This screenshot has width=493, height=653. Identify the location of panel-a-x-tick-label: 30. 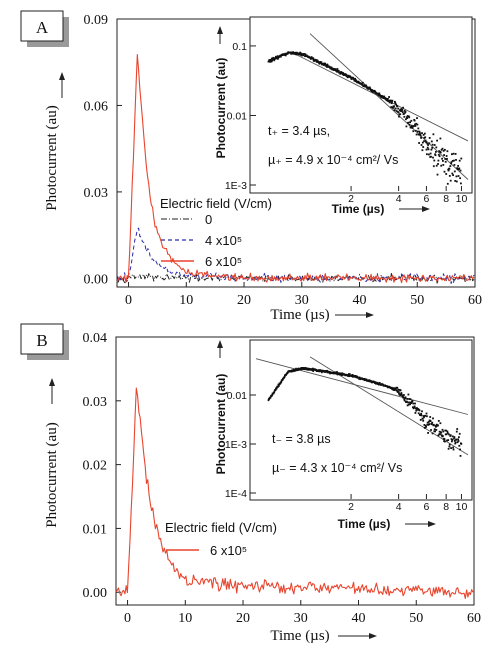
(302, 300).